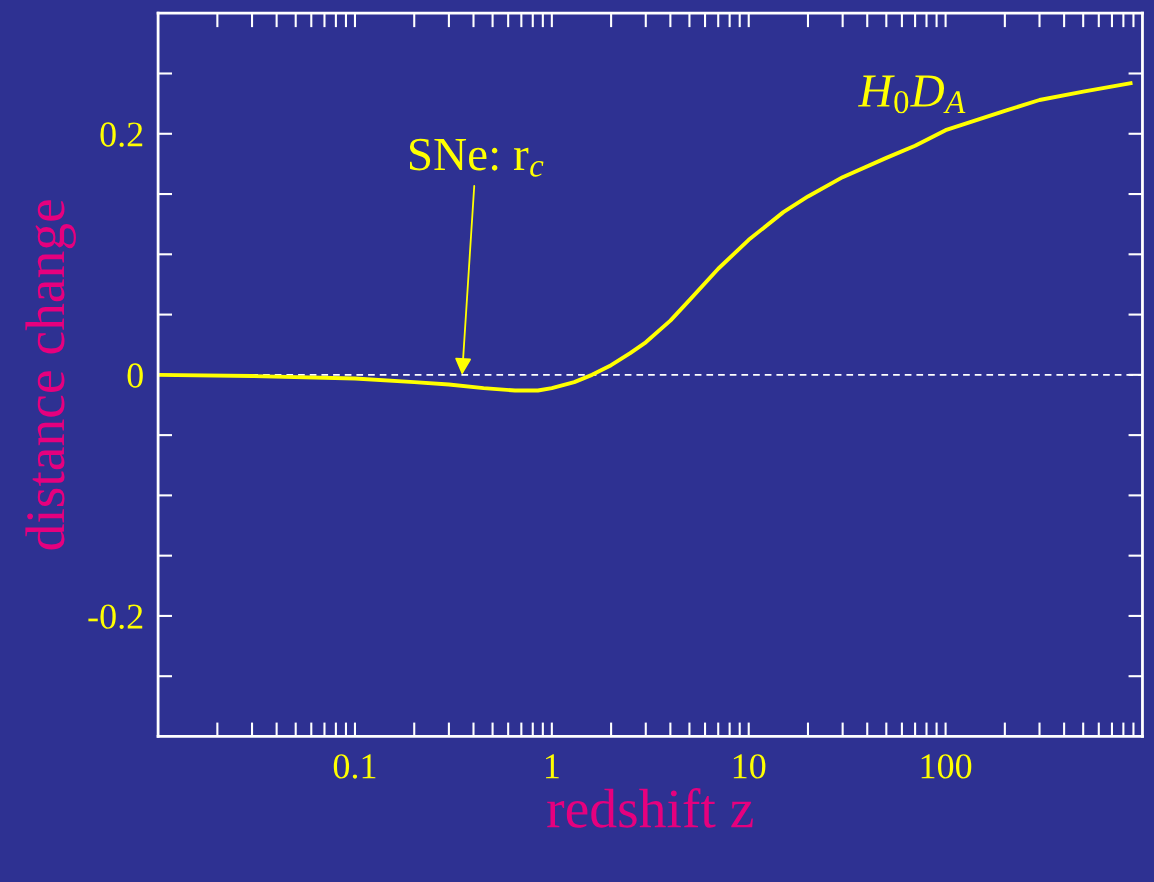  What do you see at coordinates (354, 766) in the screenshot?
I see `x-tick-label: 0.1` at bounding box center [354, 766].